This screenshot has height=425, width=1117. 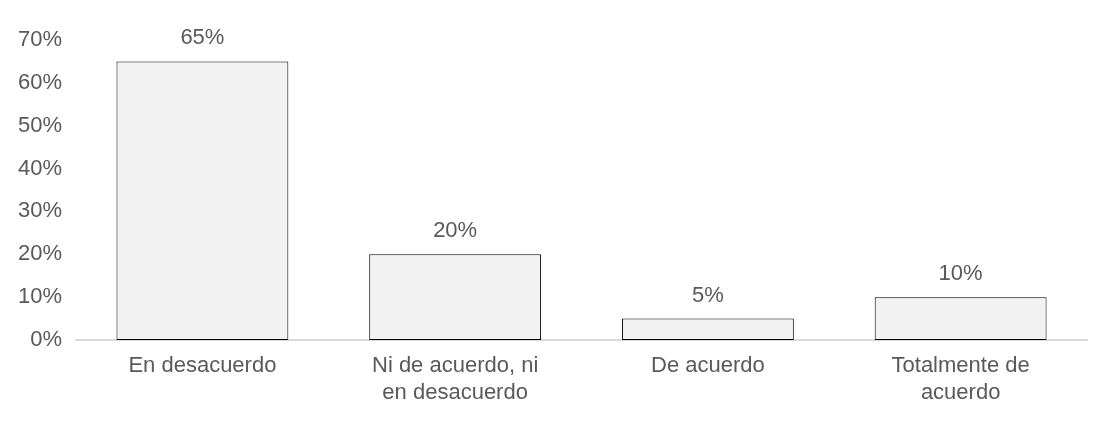 What do you see at coordinates (40, 210) in the screenshot?
I see `y-tick-label: 30%` at bounding box center [40, 210].